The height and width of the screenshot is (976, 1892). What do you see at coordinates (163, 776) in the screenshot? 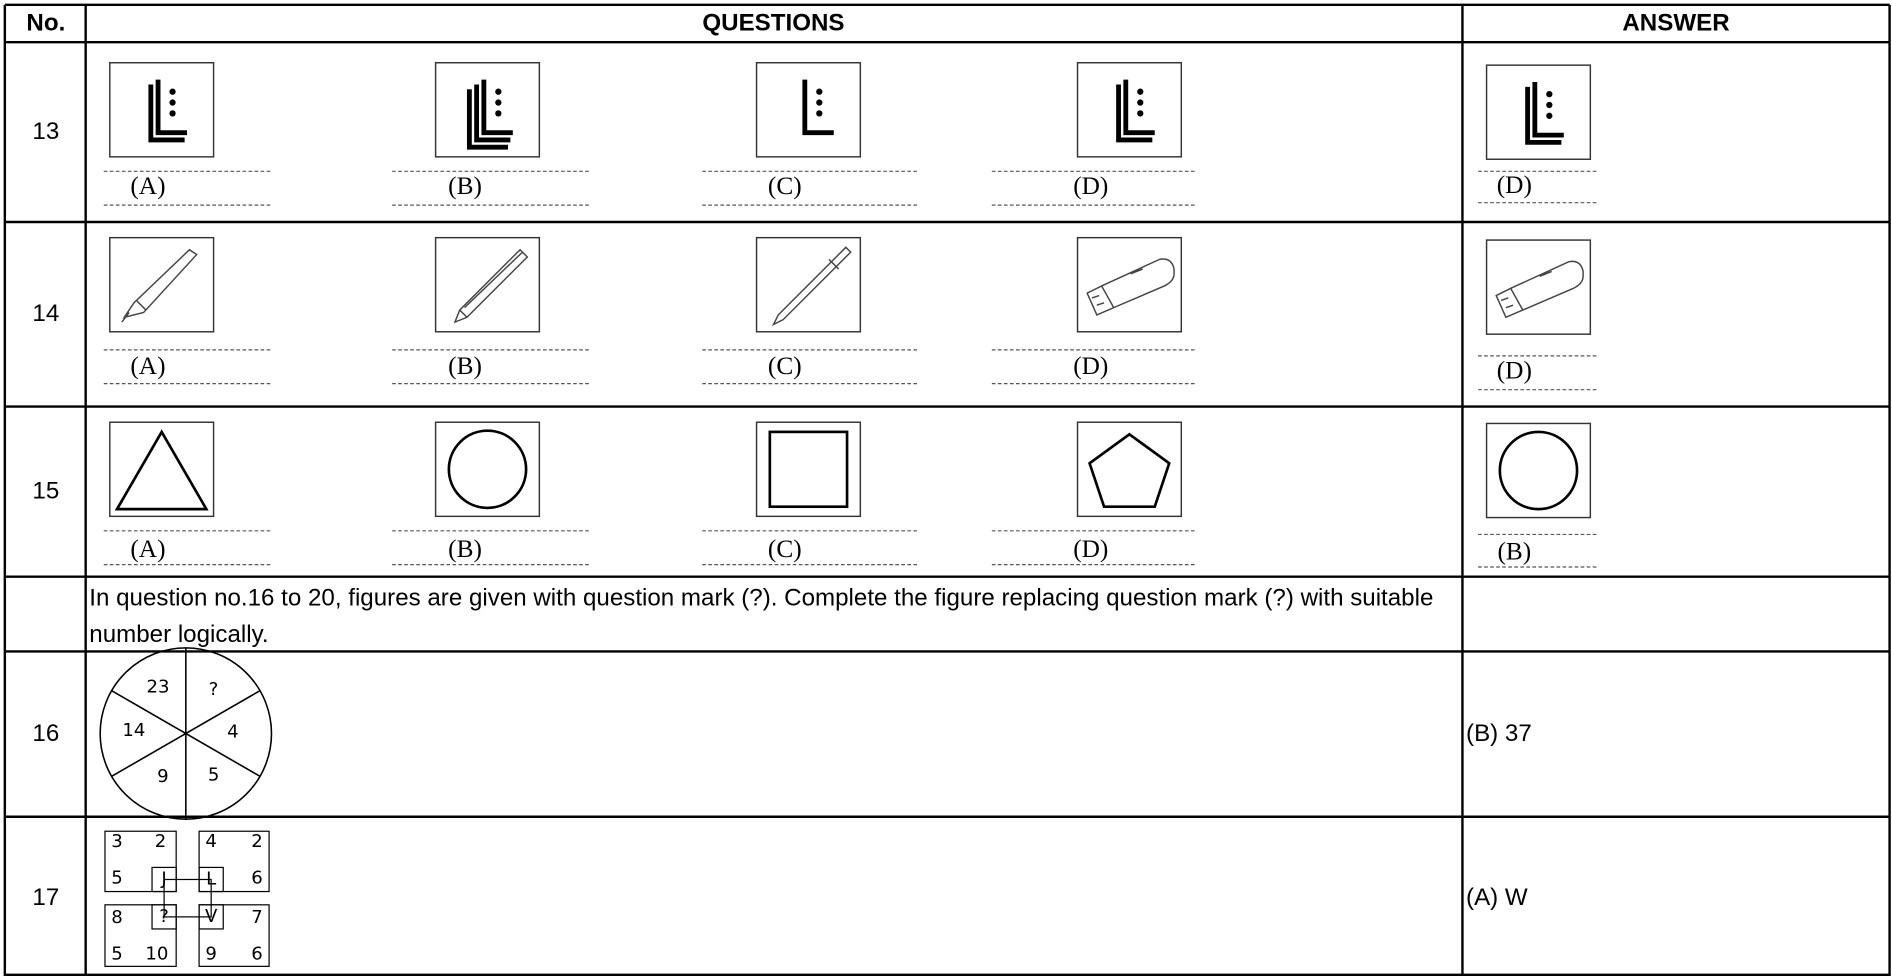
I see `segment-number: 9` at bounding box center [163, 776].